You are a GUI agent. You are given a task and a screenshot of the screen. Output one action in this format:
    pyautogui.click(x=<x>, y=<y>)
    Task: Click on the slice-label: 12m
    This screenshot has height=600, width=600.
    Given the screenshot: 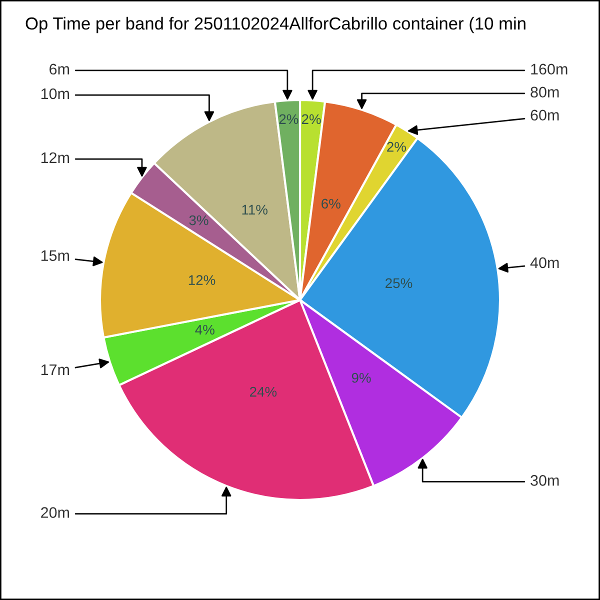 What is the action you would take?
    pyautogui.click(x=55, y=157)
    